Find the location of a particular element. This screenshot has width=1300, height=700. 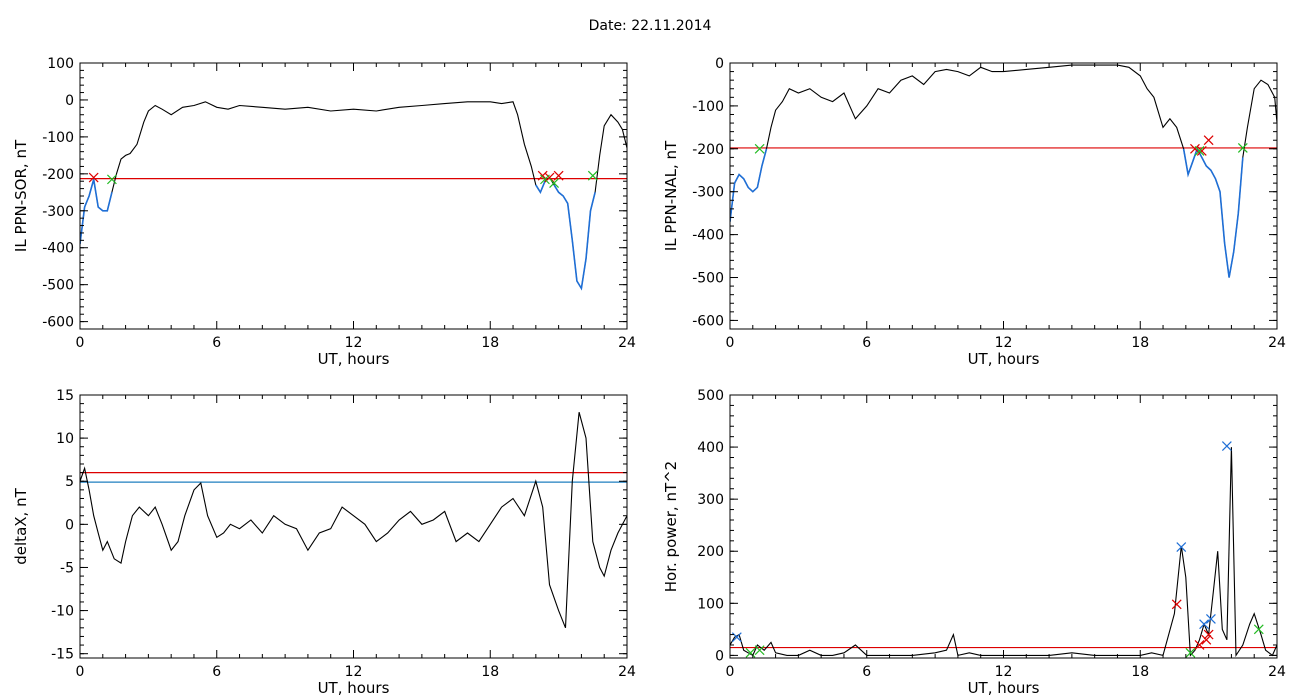

y-axis-title: Hor. power, nT^2 is located at coordinates (671, 526).